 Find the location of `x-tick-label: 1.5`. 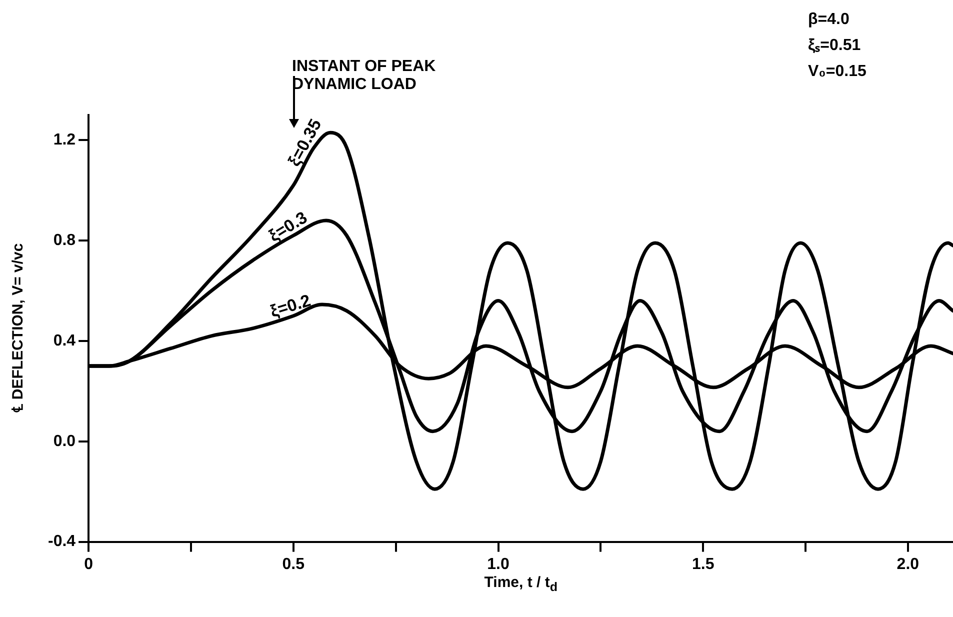

x-tick-label: 1.5 is located at coordinates (703, 564).